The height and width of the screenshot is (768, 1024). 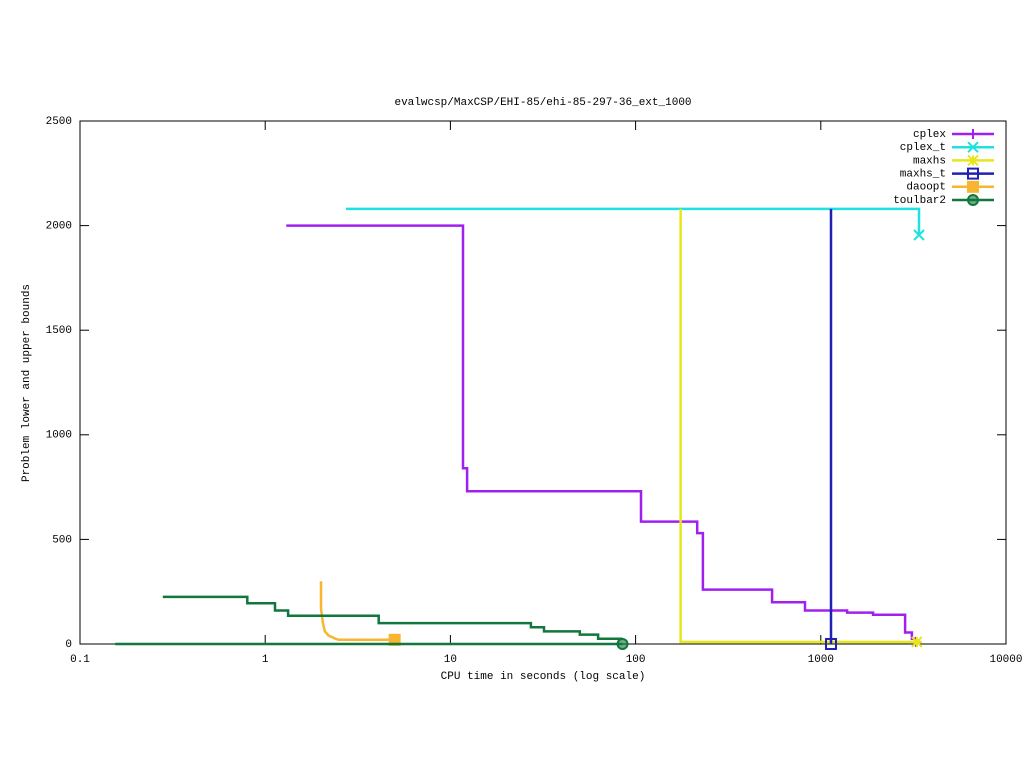 What do you see at coordinates (27, 383) in the screenshot?
I see `y-axis-label: Problem lower and upper bounds` at bounding box center [27, 383].